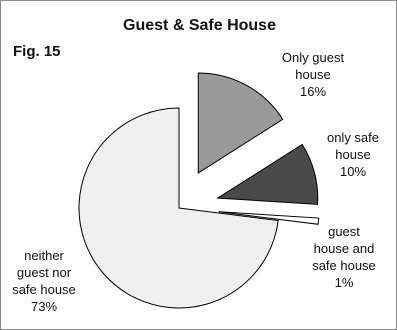 This screenshot has width=397, height=330. I want to click on chart-title: Guest & Safe House, so click(199, 25).